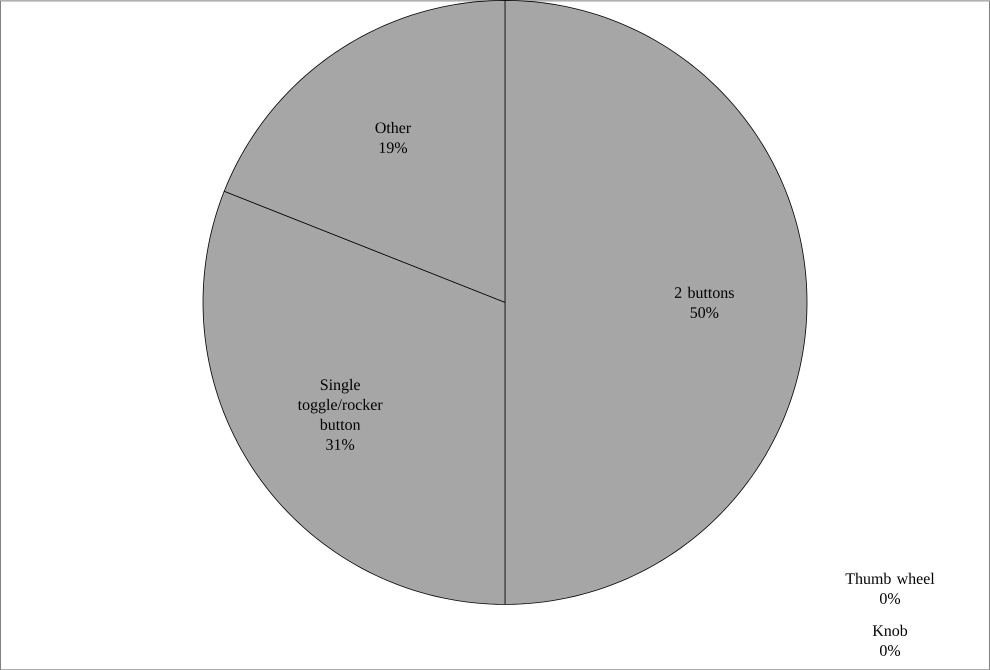  What do you see at coordinates (890, 630) in the screenshot?
I see `category-label: Knob` at bounding box center [890, 630].